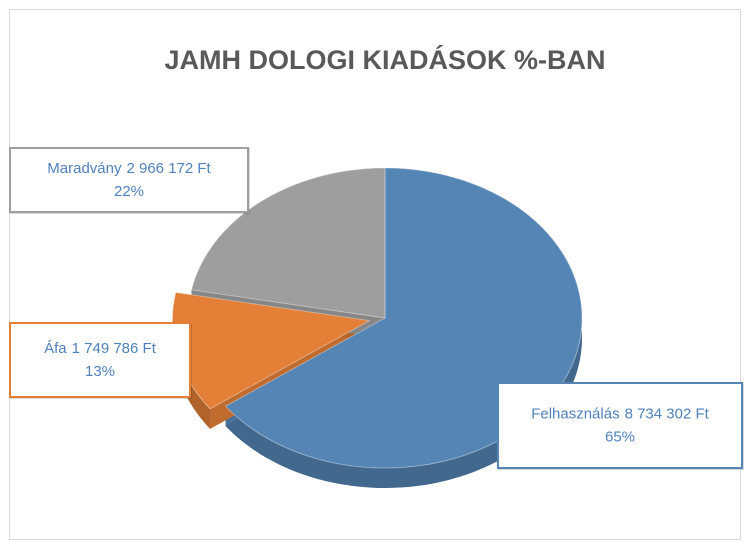  Describe the element at coordinates (667, 413) in the screenshot. I see `amount-label: 8 734 302 Ft` at that location.